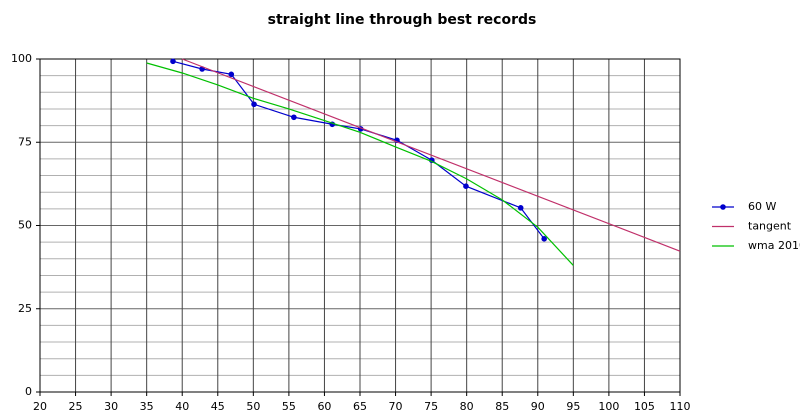  Describe the element at coordinates (253, 406) in the screenshot. I see `x-tick-label: 50` at that location.